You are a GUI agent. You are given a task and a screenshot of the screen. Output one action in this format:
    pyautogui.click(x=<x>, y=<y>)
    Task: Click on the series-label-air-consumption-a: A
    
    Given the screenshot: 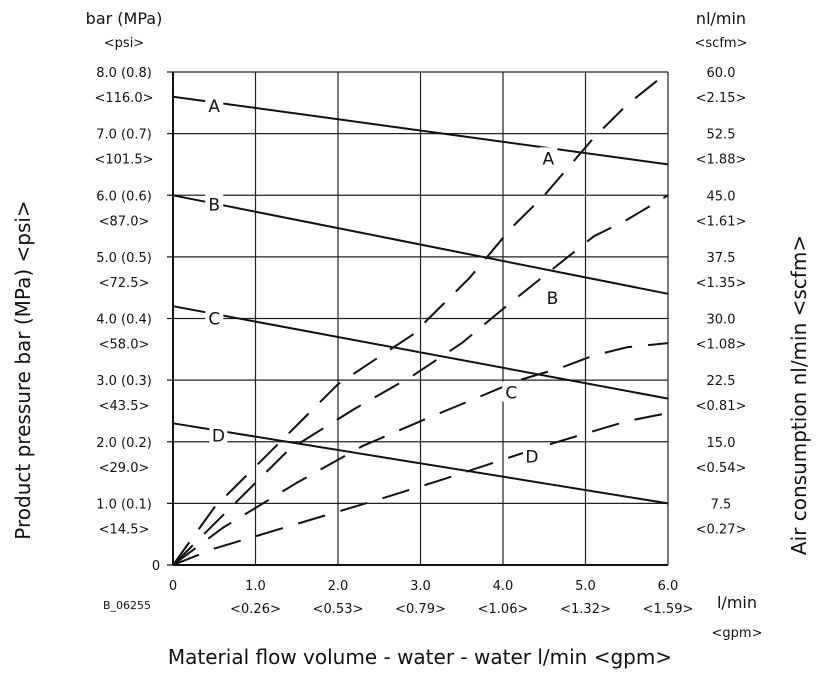 What is the action you would take?
    pyautogui.click(x=549, y=159)
    